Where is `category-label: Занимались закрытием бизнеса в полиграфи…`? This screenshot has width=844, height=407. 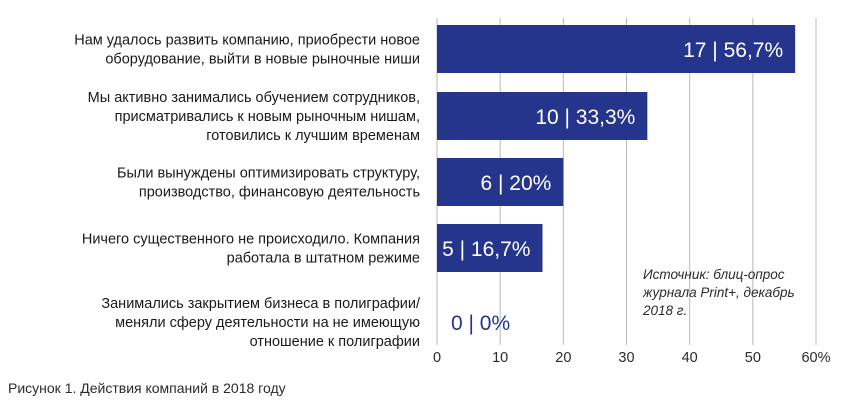 category-label: Занимались закрытием бизнеса в полиграфи… is located at coordinates (261, 323).